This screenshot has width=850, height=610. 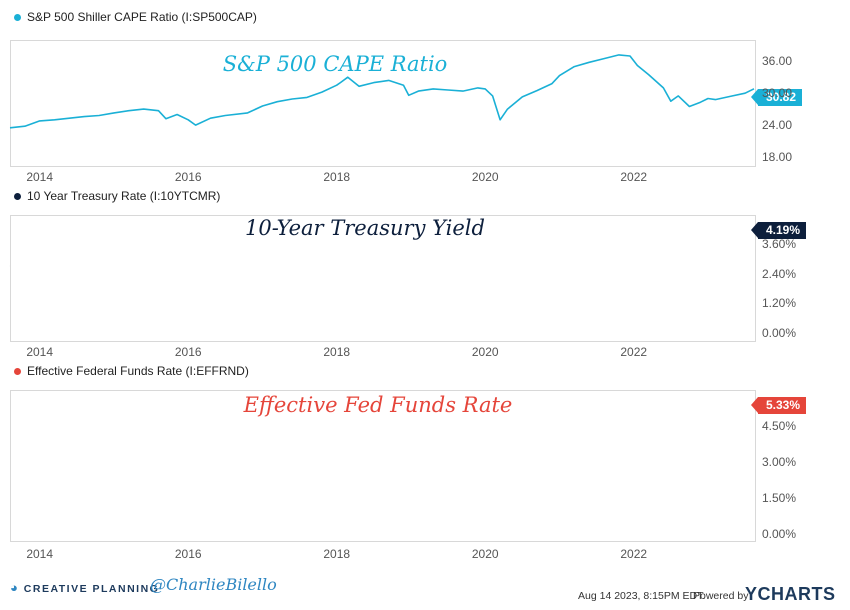 What do you see at coordinates (779, 462) in the screenshot?
I see `y-tick-label: 3.00%` at bounding box center [779, 462].